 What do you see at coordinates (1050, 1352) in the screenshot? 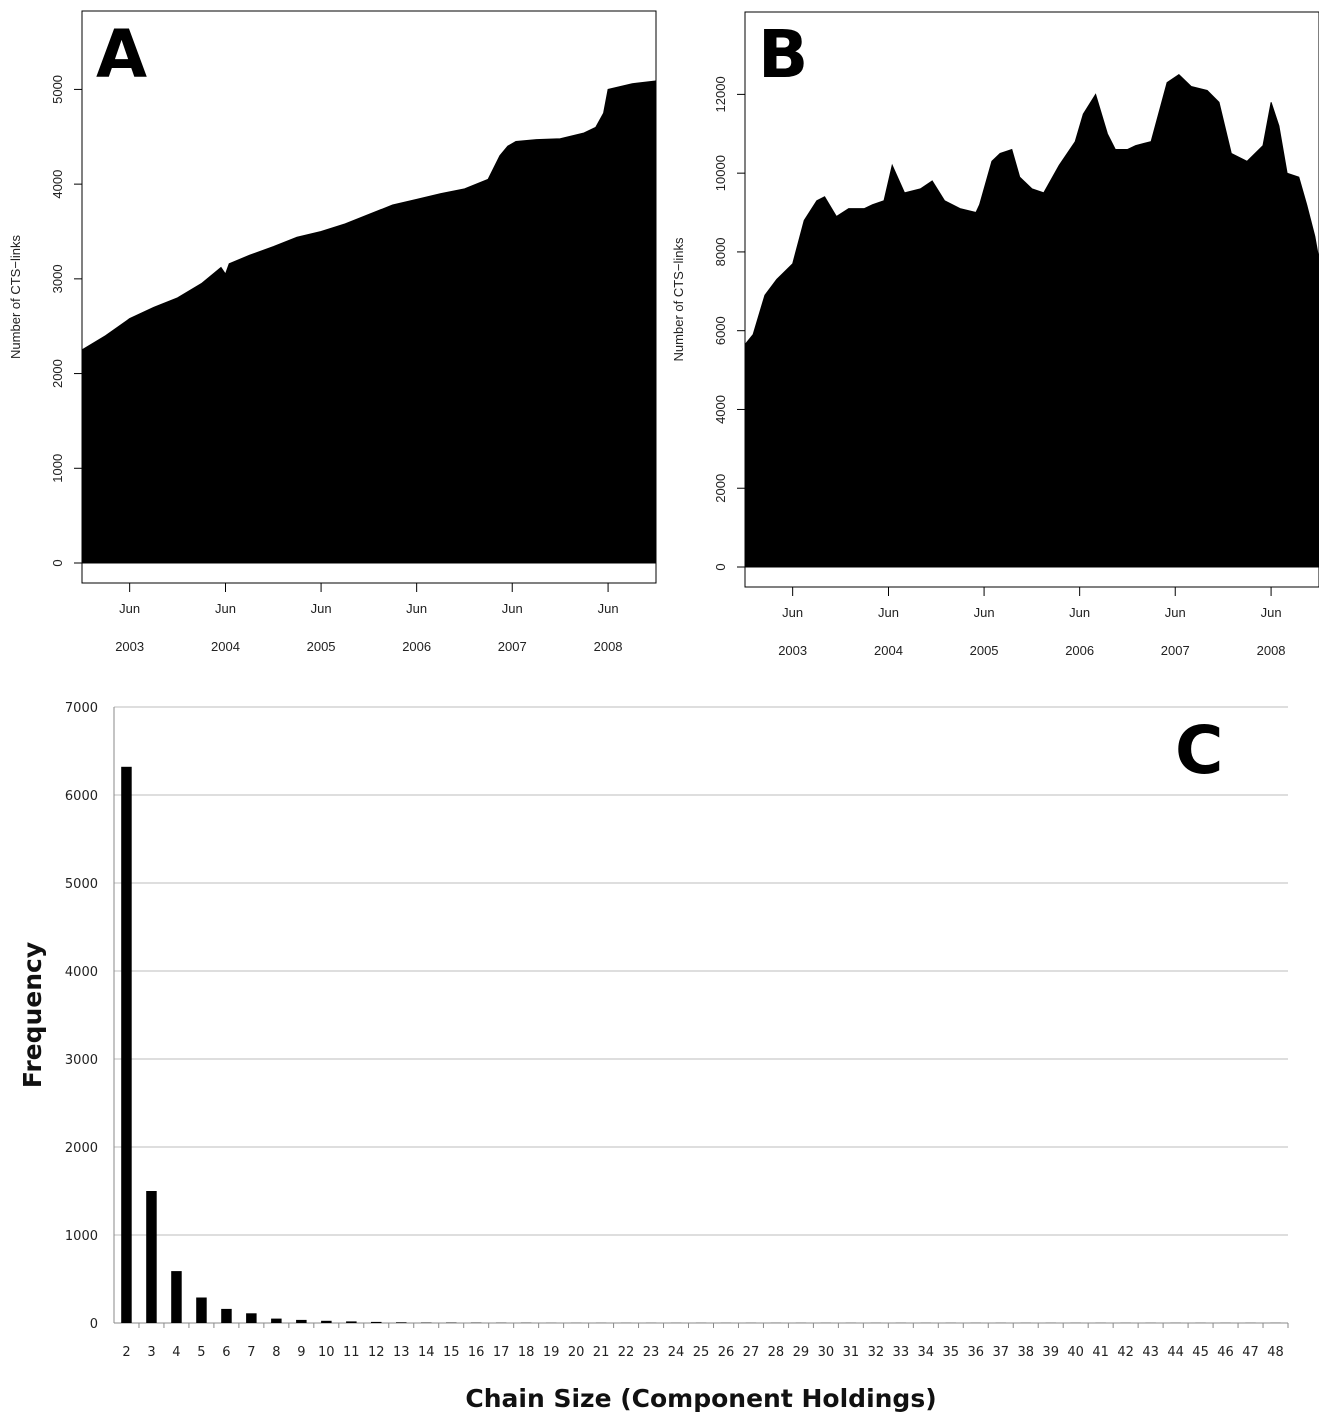
I see `x-tick-label: 39` at bounding box center [1050, 1352].